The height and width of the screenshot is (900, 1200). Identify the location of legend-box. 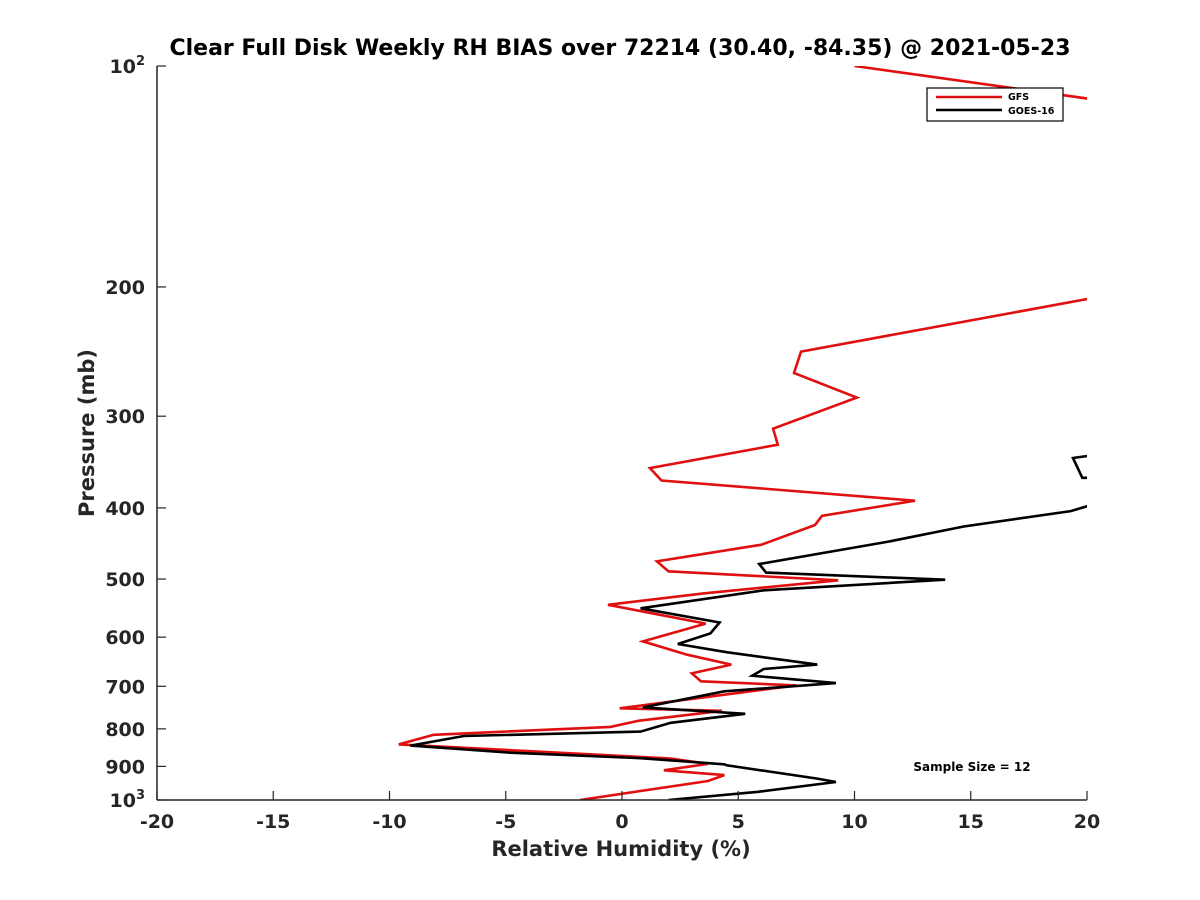
(995, 104).